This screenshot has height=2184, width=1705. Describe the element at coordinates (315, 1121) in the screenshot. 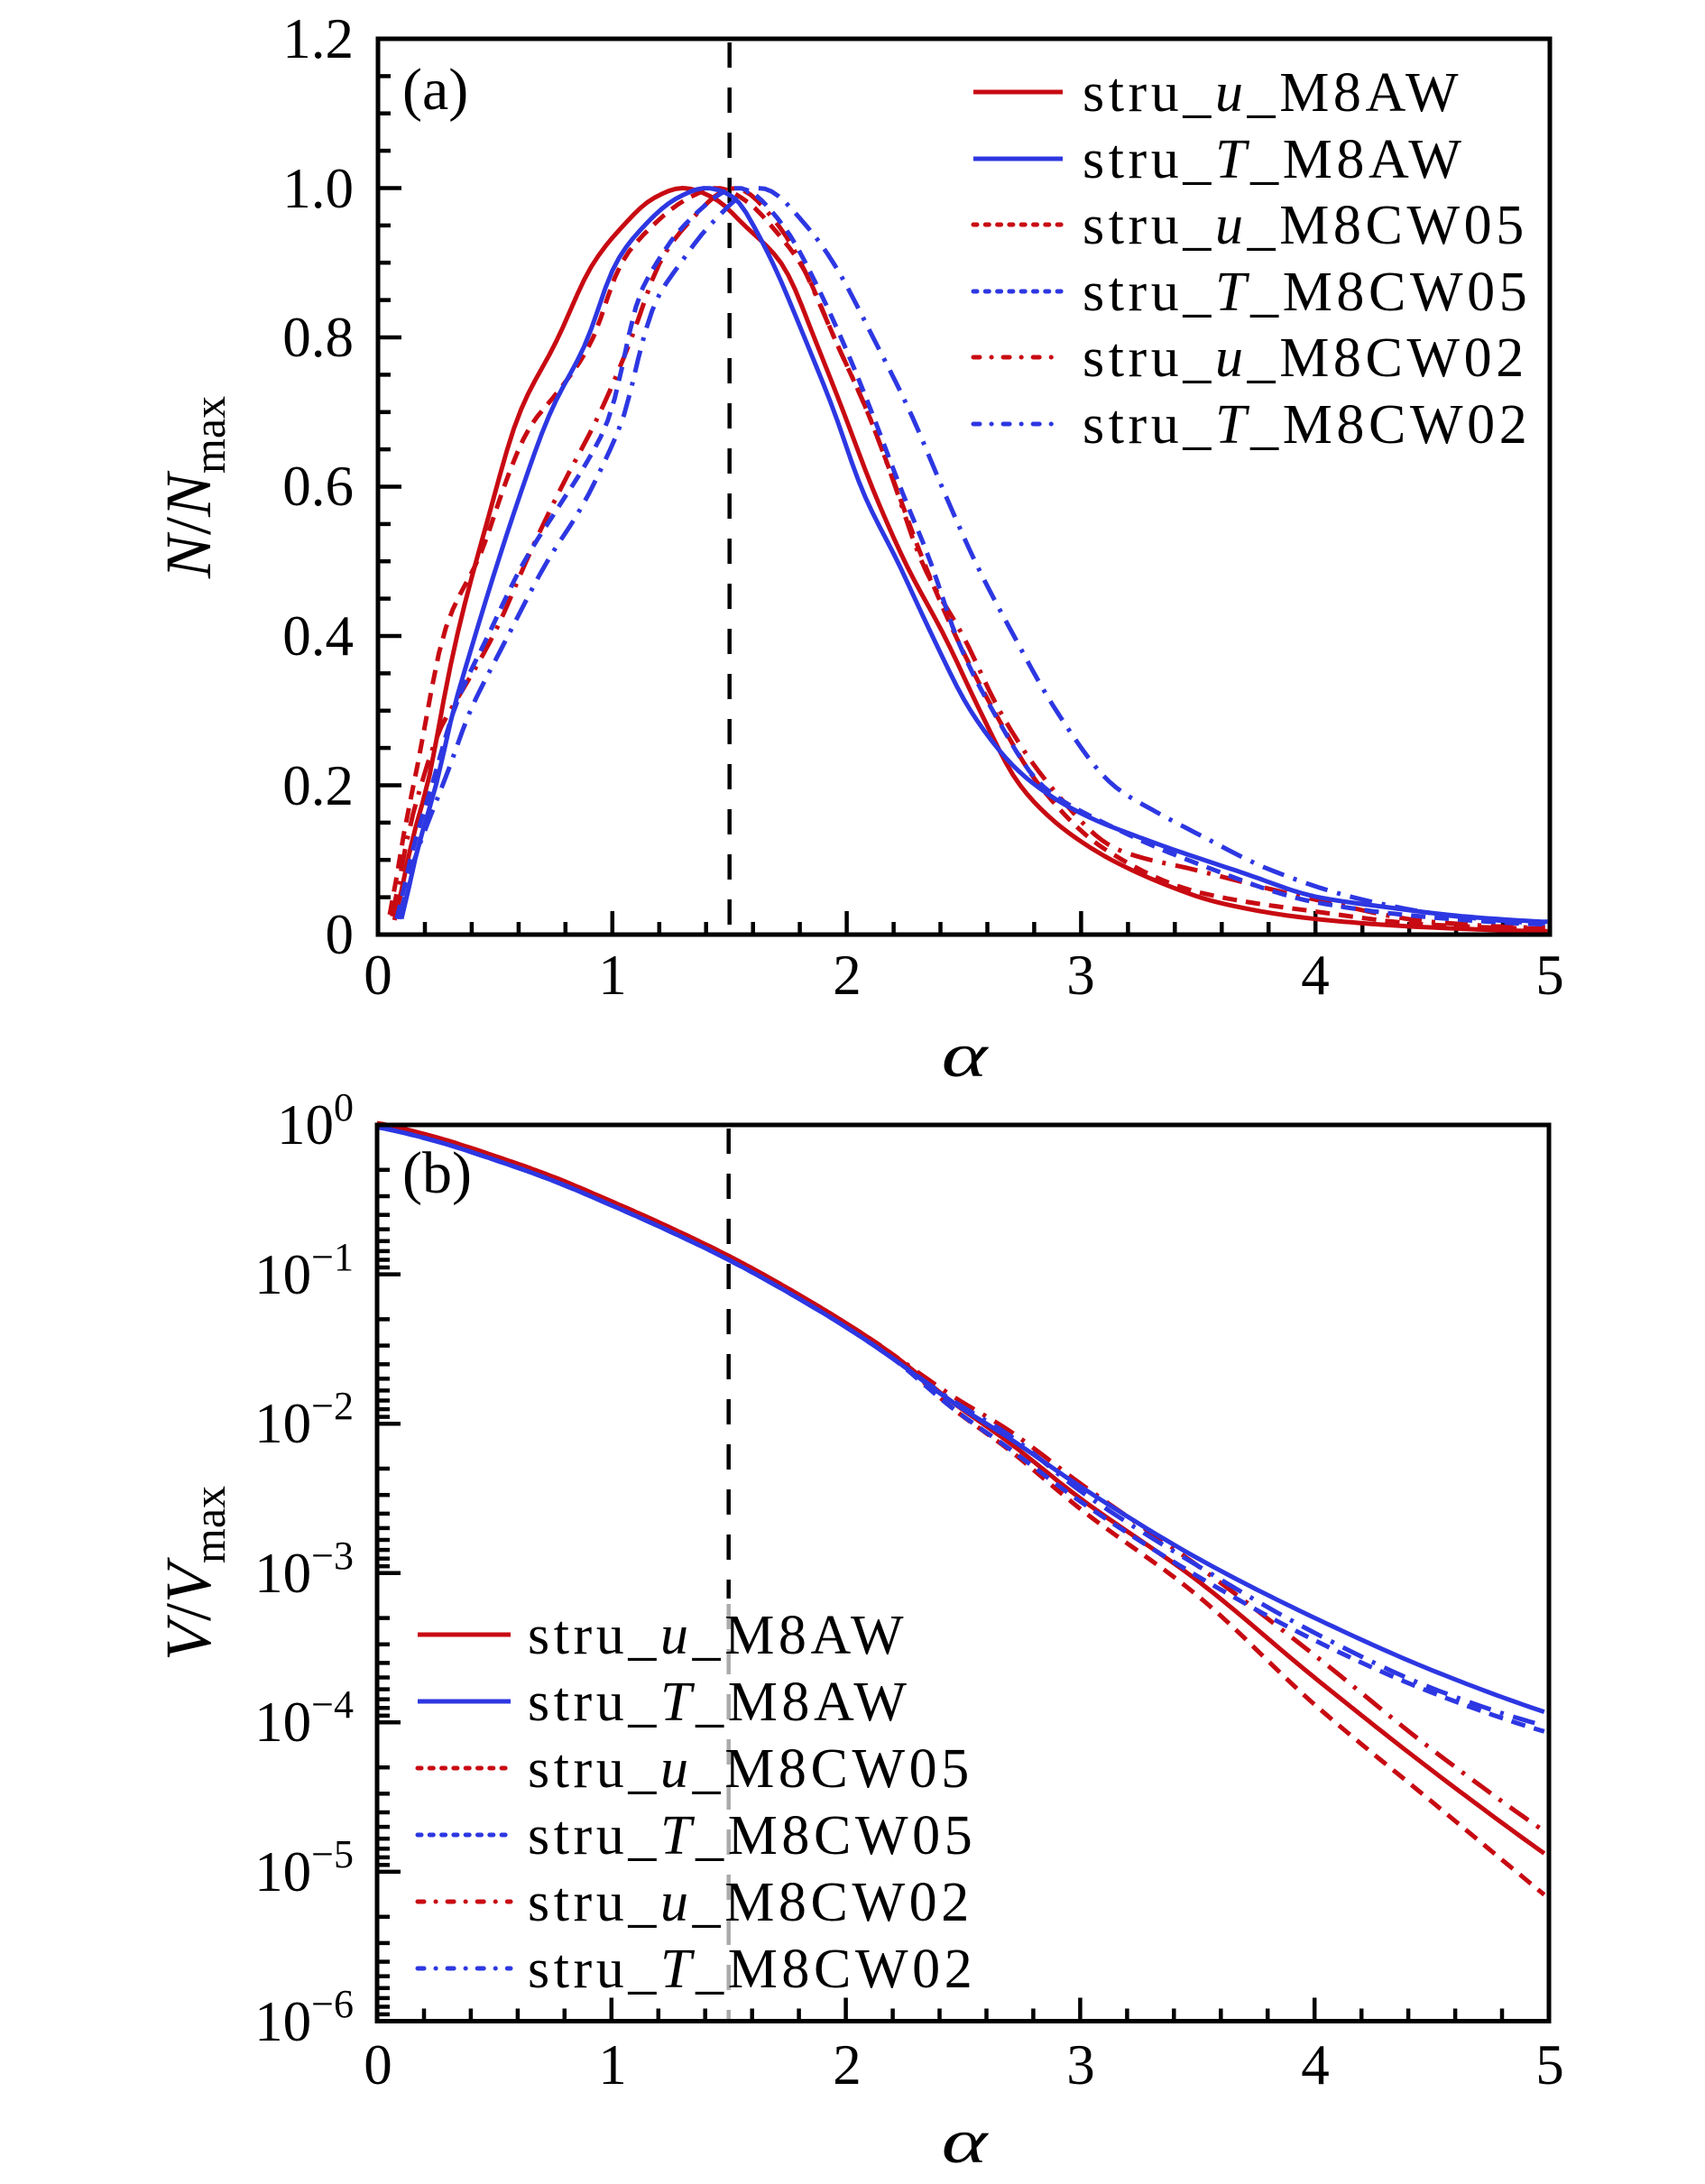

I see `svg-text: 10⁰` at that location.